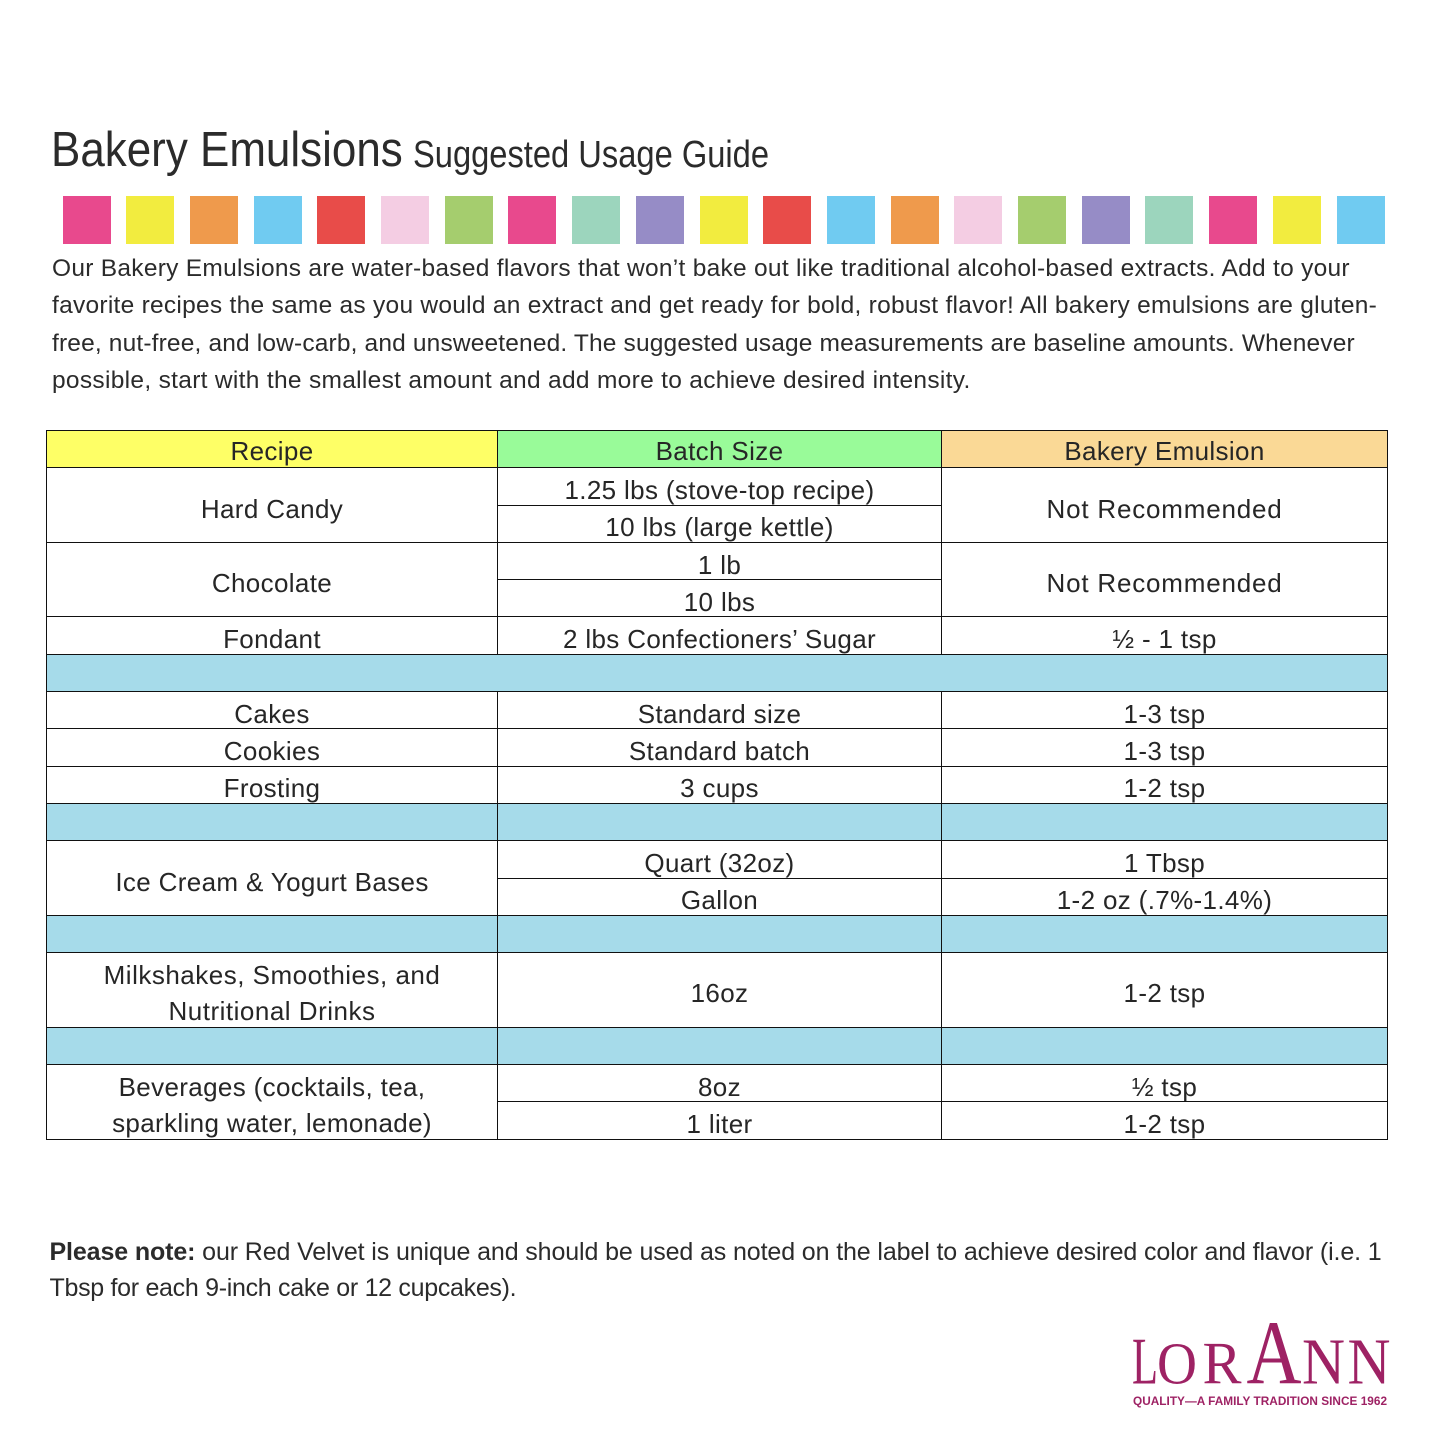 The height and width of the screenshot is (1445, 1445). What do you see at coordinates (1223, 1364) in the screenshot?
I see `svg-text: R` at bounding box center [1223, 1364].